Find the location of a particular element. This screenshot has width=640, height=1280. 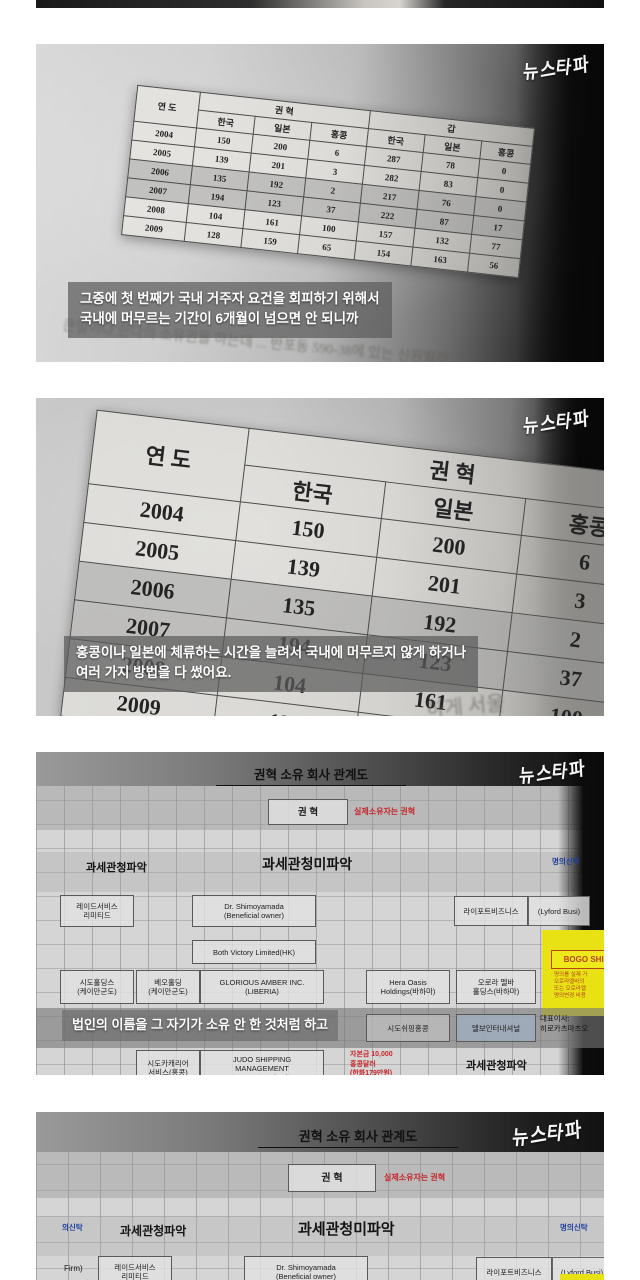

org-box-line: 오로라 멜바 is located at coordinates (496, 982).